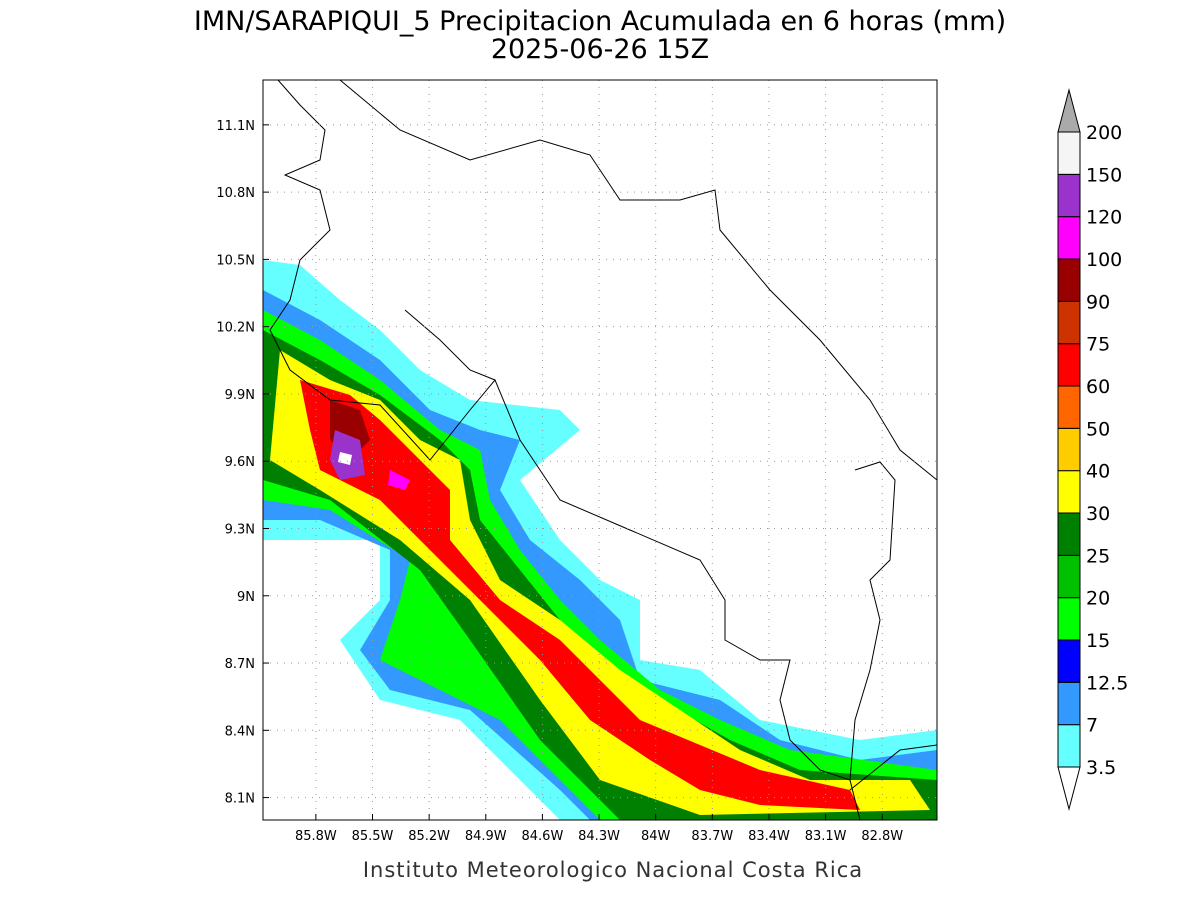  Describe the element at coordinates (882, 836) in the screenshot. I see `x-tick-label: 82.8W` at that location.